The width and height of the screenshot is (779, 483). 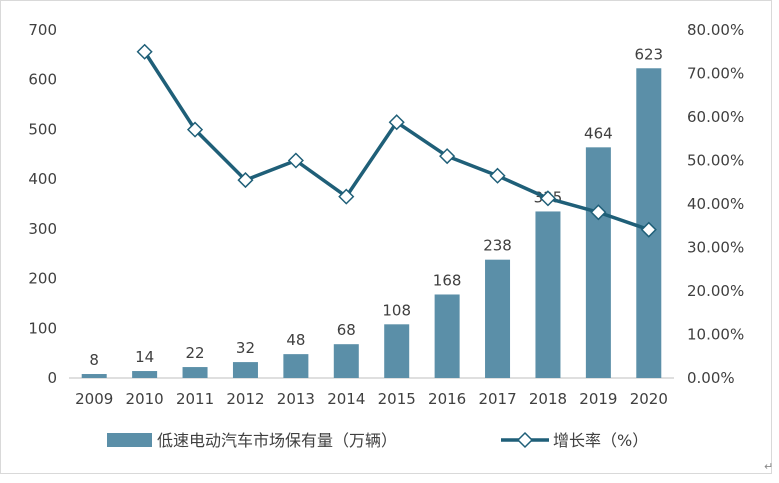 I want to click on x-tick-label: 2016, so click(x=447, y=399).